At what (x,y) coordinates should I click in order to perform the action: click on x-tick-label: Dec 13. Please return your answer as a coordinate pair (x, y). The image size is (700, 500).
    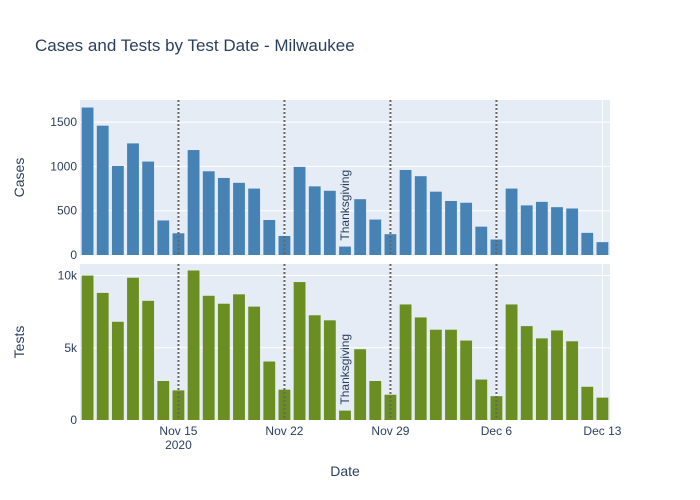
    Looking at the image, I should click on (602, 431).